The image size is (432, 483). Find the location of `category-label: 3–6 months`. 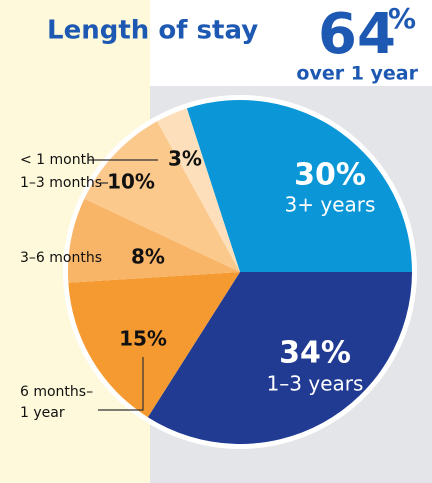

category-label: 3–6 months is located at coordinates (61, 258).